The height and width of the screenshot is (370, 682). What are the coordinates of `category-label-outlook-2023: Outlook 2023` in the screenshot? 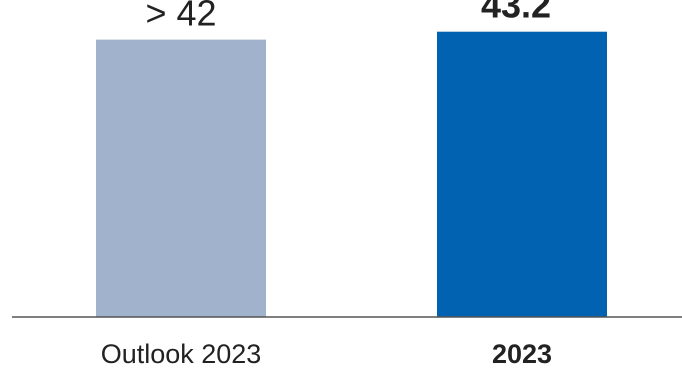 It's located at (181, 354).